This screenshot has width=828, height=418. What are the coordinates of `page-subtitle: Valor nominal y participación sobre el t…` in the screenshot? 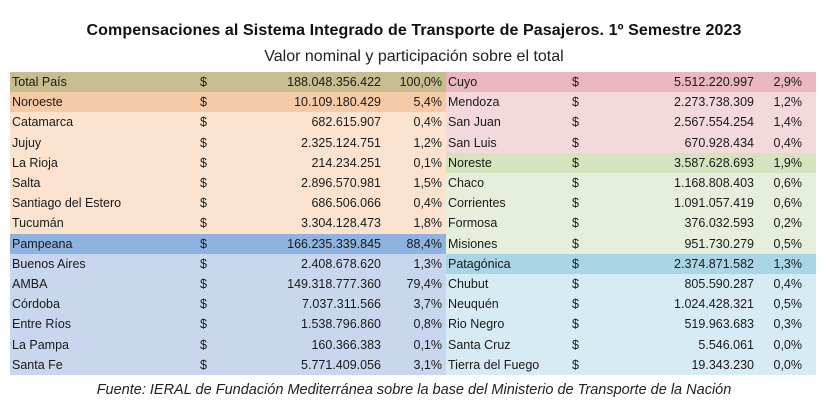 It's located at (414, 56).